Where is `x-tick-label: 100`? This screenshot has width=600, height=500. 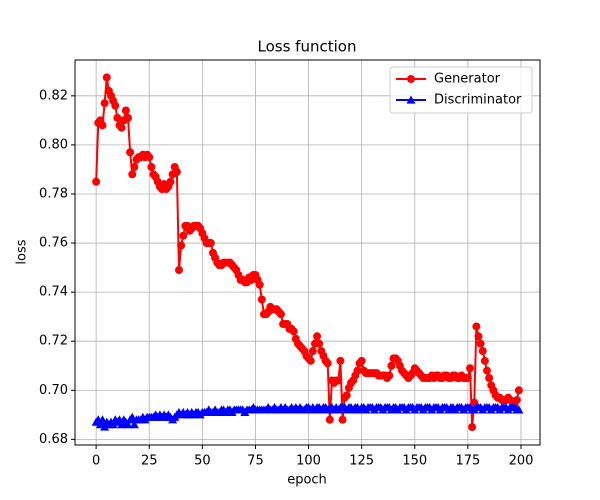 x-tick-label: 100 is located at coordinates (308, 461).